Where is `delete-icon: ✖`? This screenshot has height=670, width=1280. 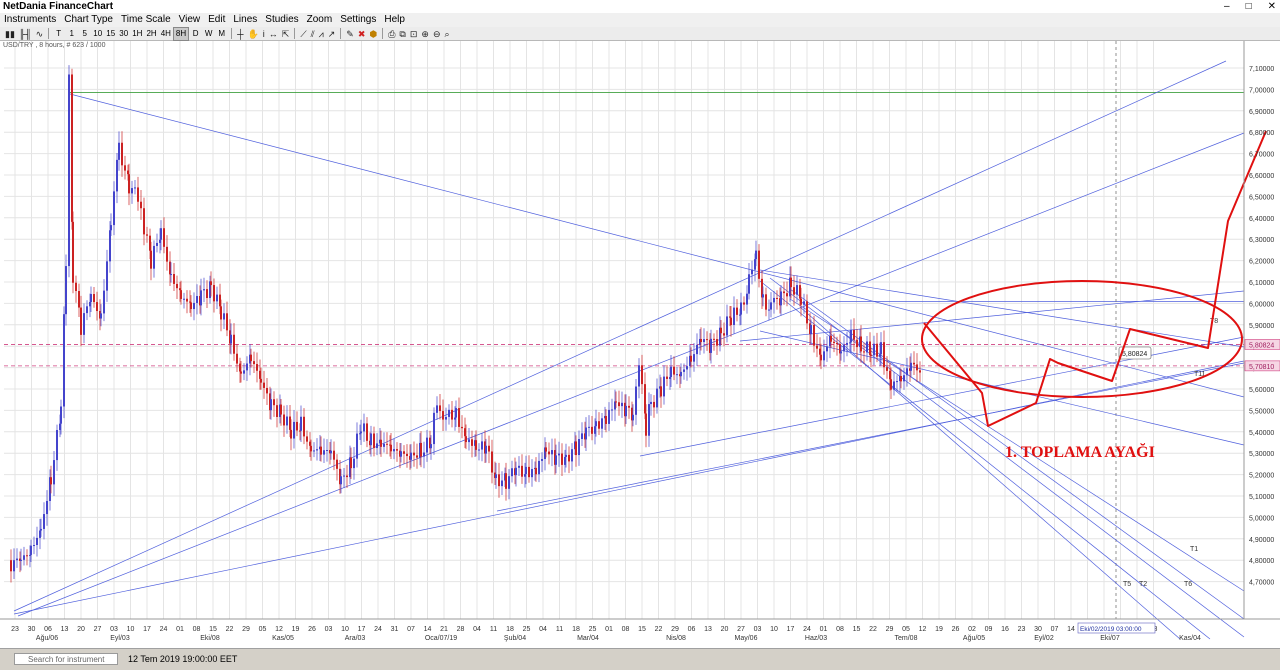
delete-icon: ✖ is located at coordinates (361, 33).